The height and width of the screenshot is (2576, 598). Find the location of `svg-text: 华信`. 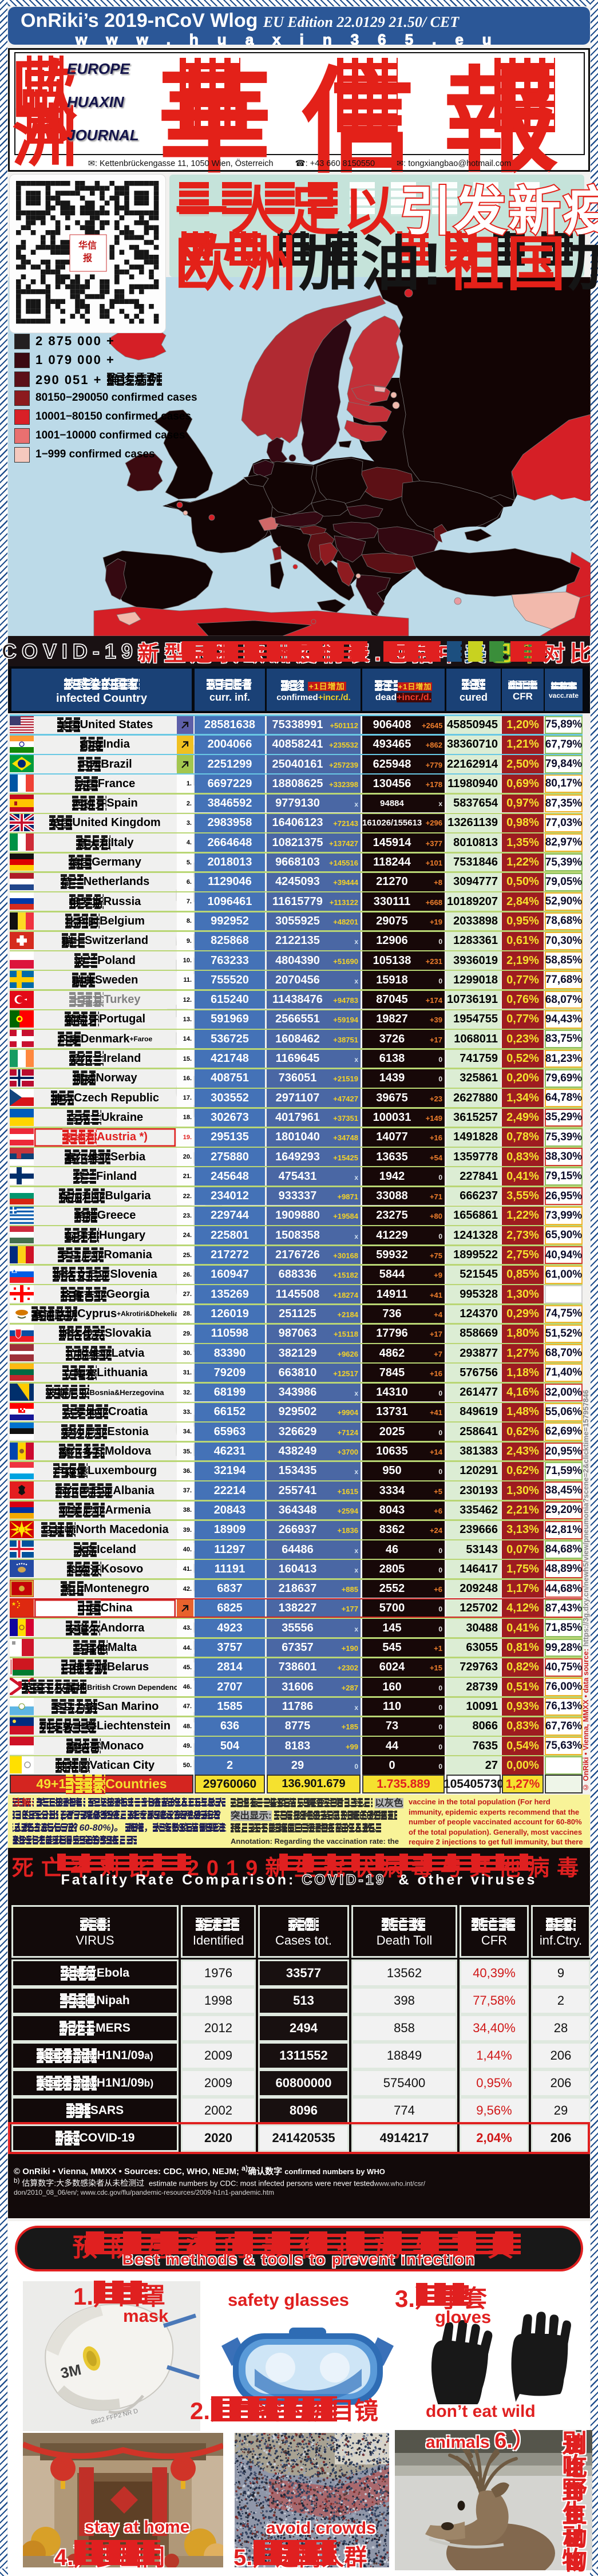

svg-text: 华信 is located at coordinates (87, 245).